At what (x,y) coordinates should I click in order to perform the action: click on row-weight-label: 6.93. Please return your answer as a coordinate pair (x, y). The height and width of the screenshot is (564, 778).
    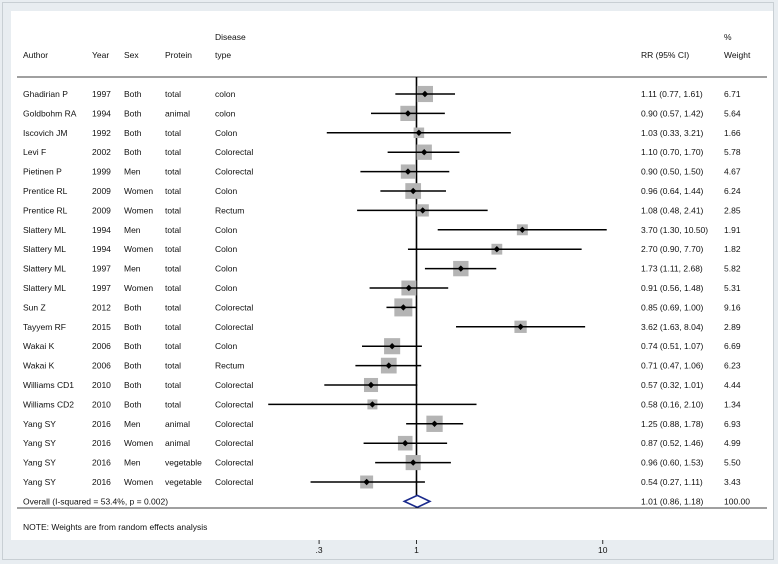
    Looking at the image, I should click on (732, 424).